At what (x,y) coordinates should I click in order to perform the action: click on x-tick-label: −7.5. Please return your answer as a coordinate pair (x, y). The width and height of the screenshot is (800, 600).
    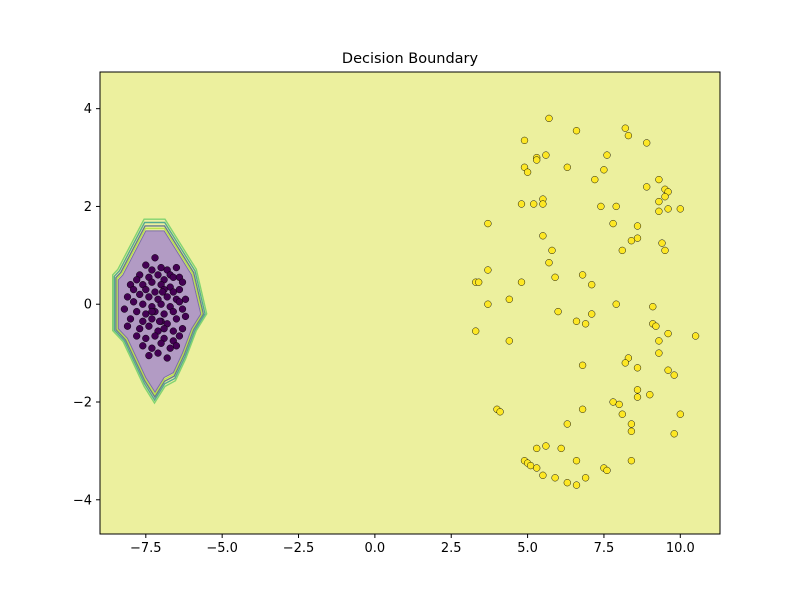
    Looking at the image, I should click on (146, 548).